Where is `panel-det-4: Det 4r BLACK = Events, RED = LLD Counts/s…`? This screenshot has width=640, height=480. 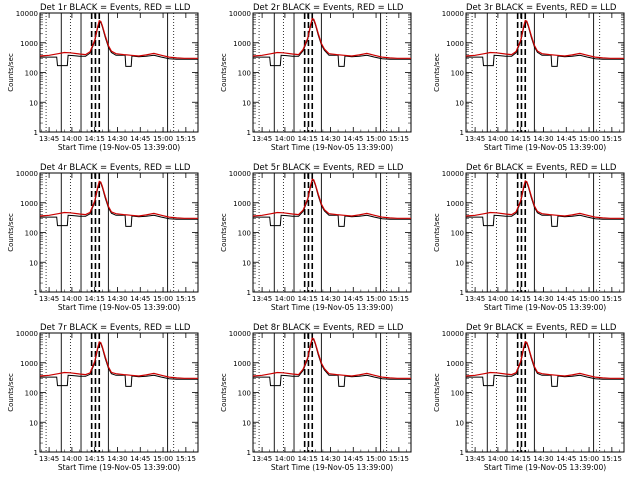 panel-det-4: Det 4r BLACK = Events, RED = LLD Counts/s… is located at coordinates (103, 237).